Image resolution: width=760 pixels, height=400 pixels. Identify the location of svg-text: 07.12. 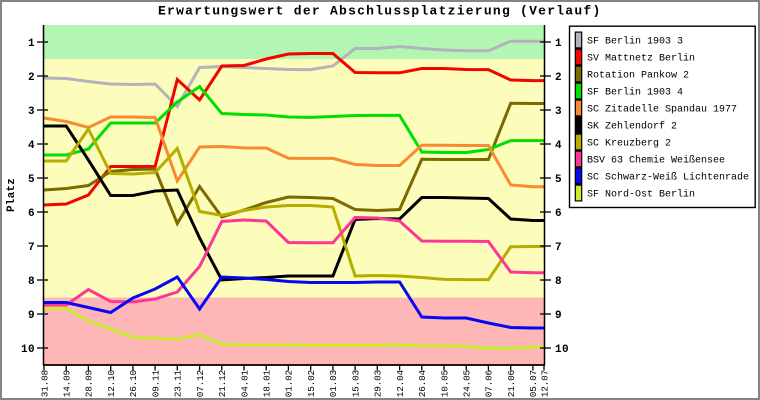
(200, 383).